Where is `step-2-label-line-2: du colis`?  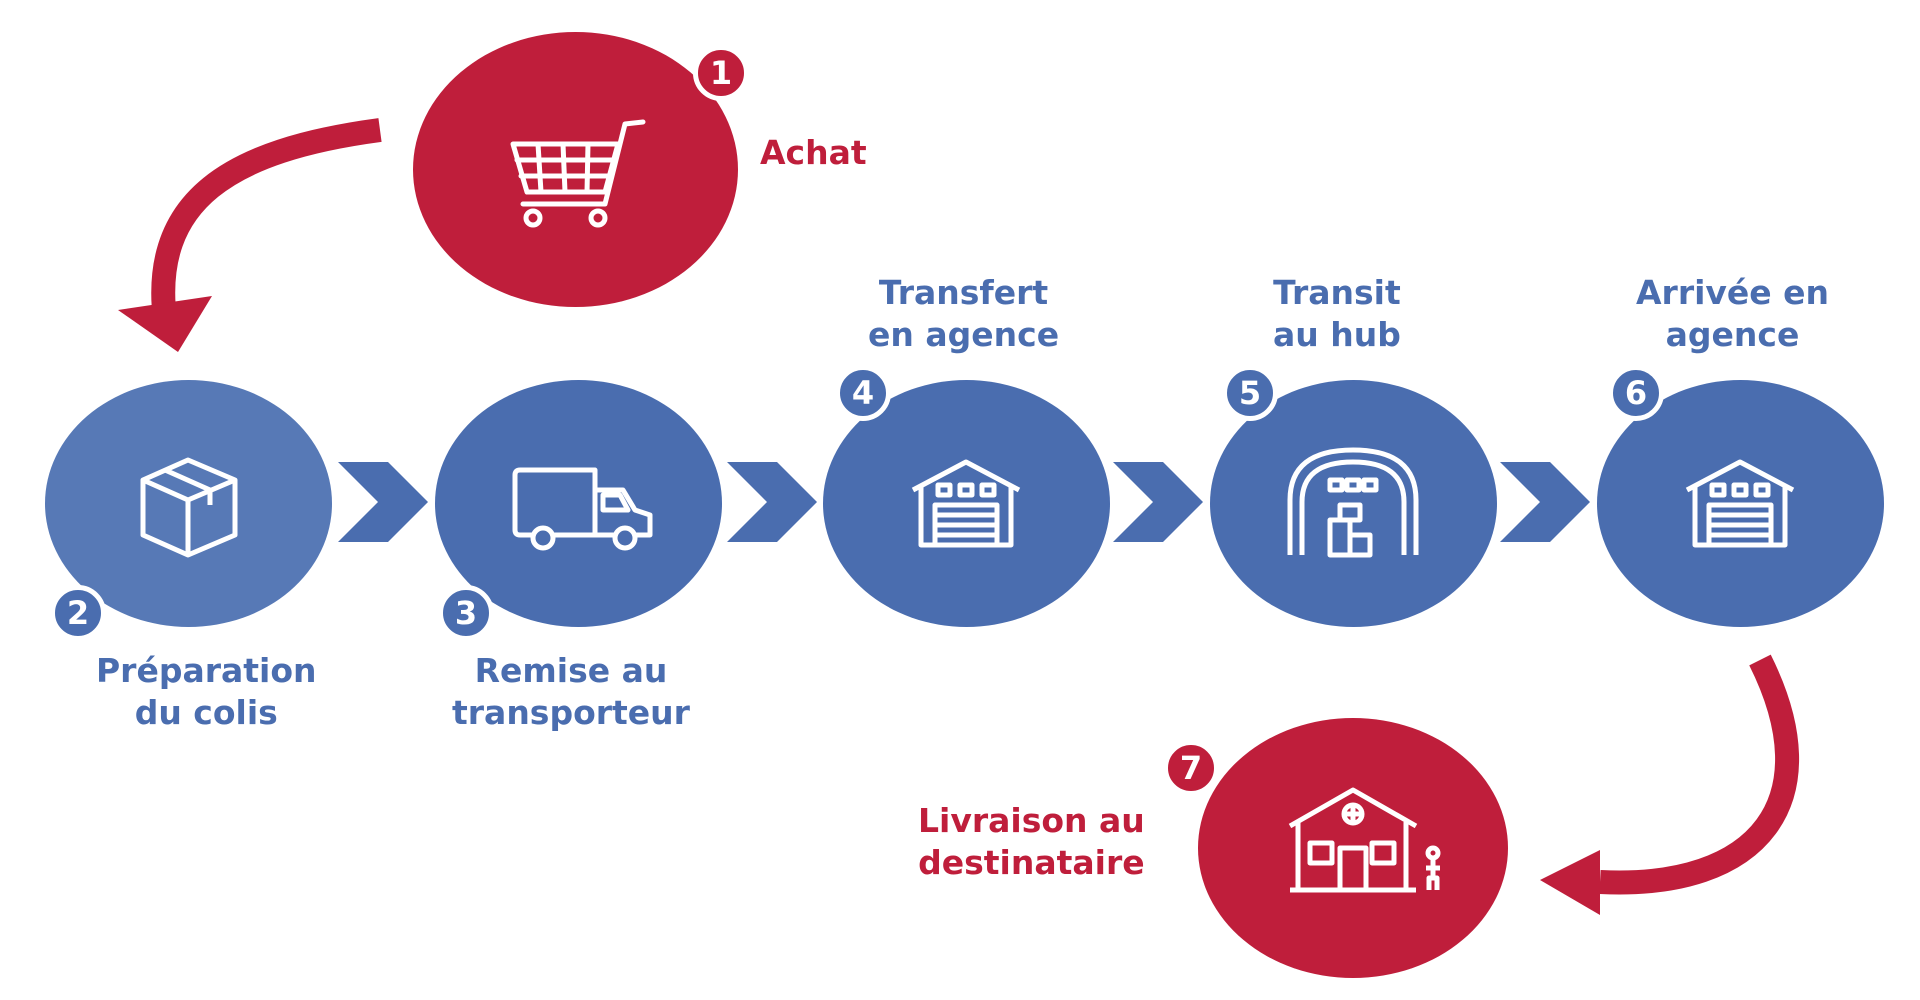 step-2-label-line-2: du colis is located at coordinates (206, 712).